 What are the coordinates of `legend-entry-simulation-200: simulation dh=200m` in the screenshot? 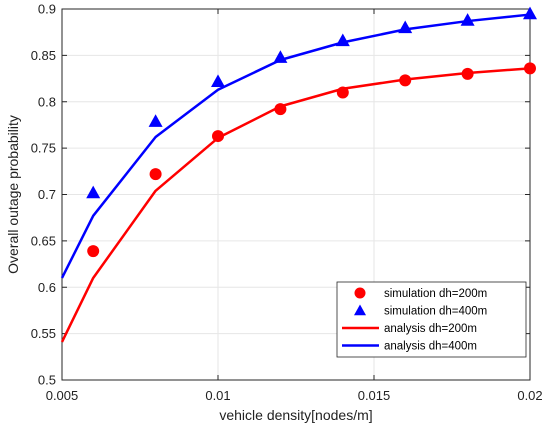 It's located at (420, 293).